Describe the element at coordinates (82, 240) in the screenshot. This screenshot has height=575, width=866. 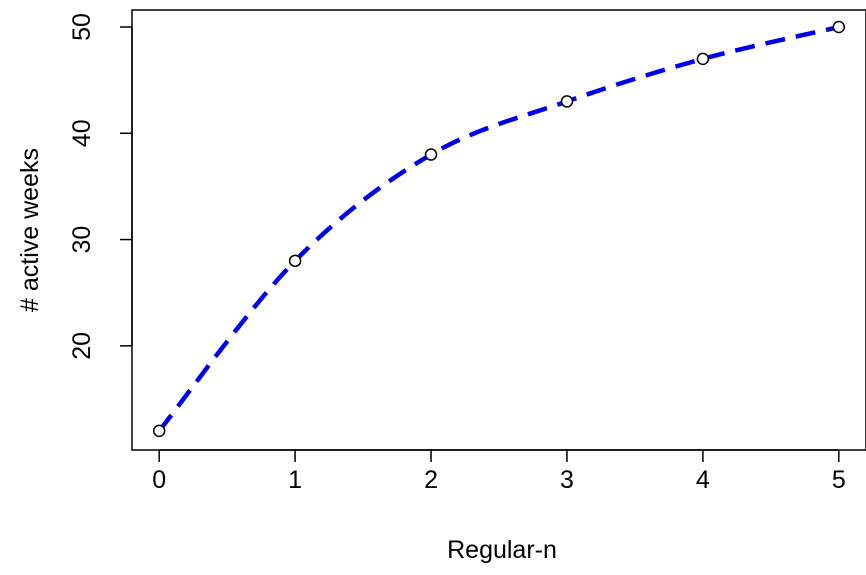
I see `y-tick-label: 30` at that location.